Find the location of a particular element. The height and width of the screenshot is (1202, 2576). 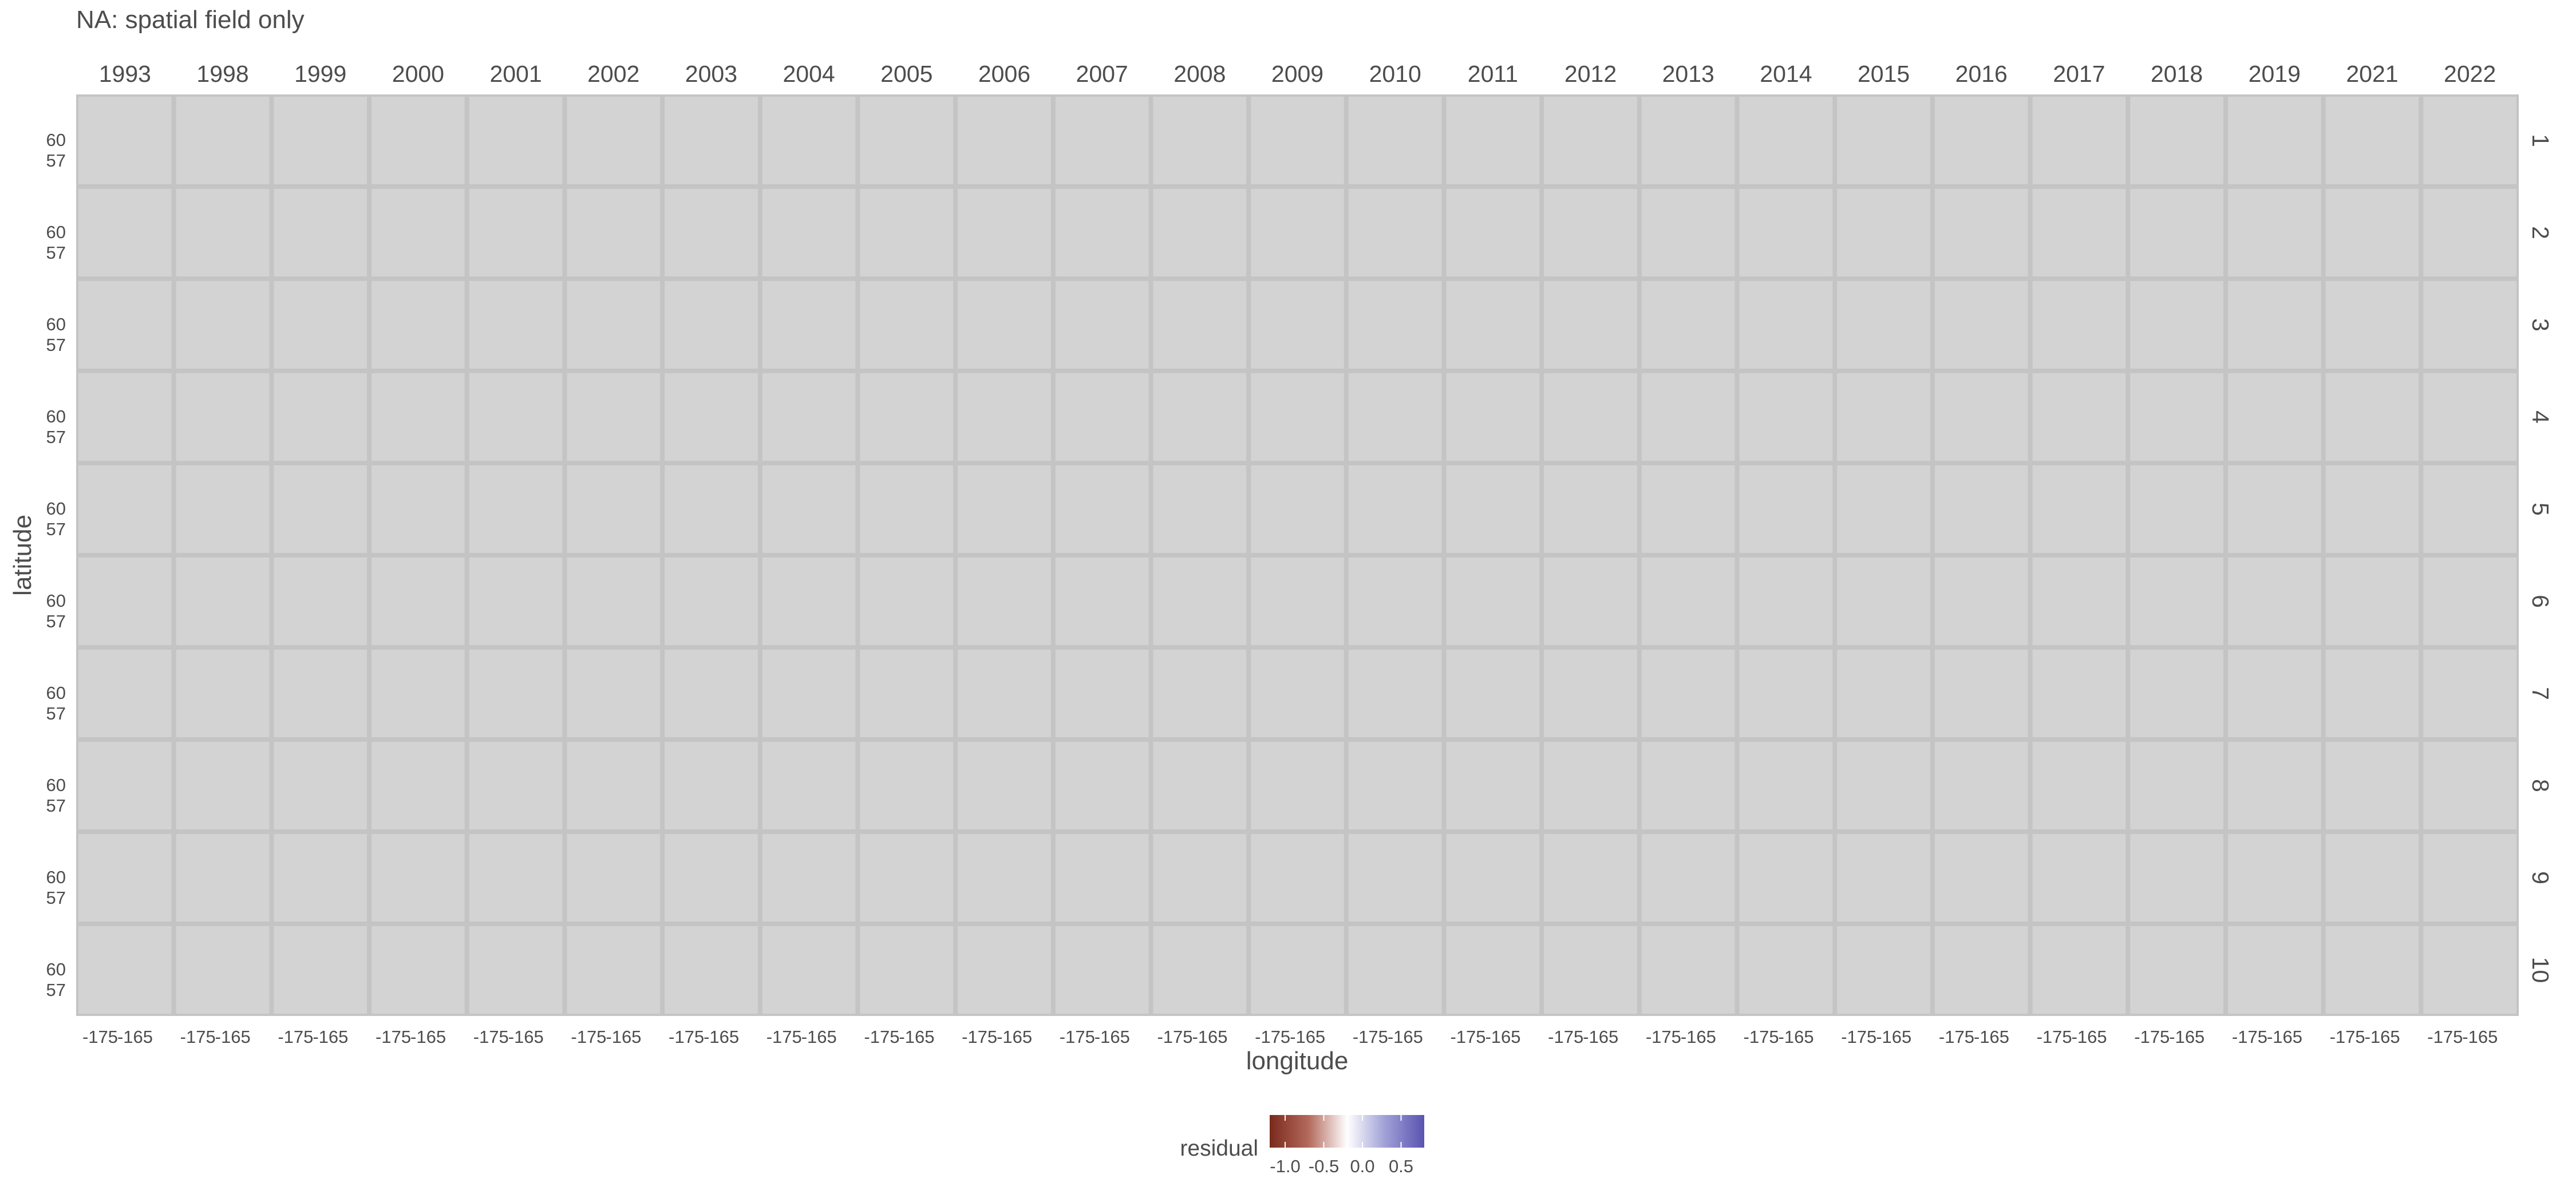

strip-label-column: 2018 is located at coordinates (2177, 74).